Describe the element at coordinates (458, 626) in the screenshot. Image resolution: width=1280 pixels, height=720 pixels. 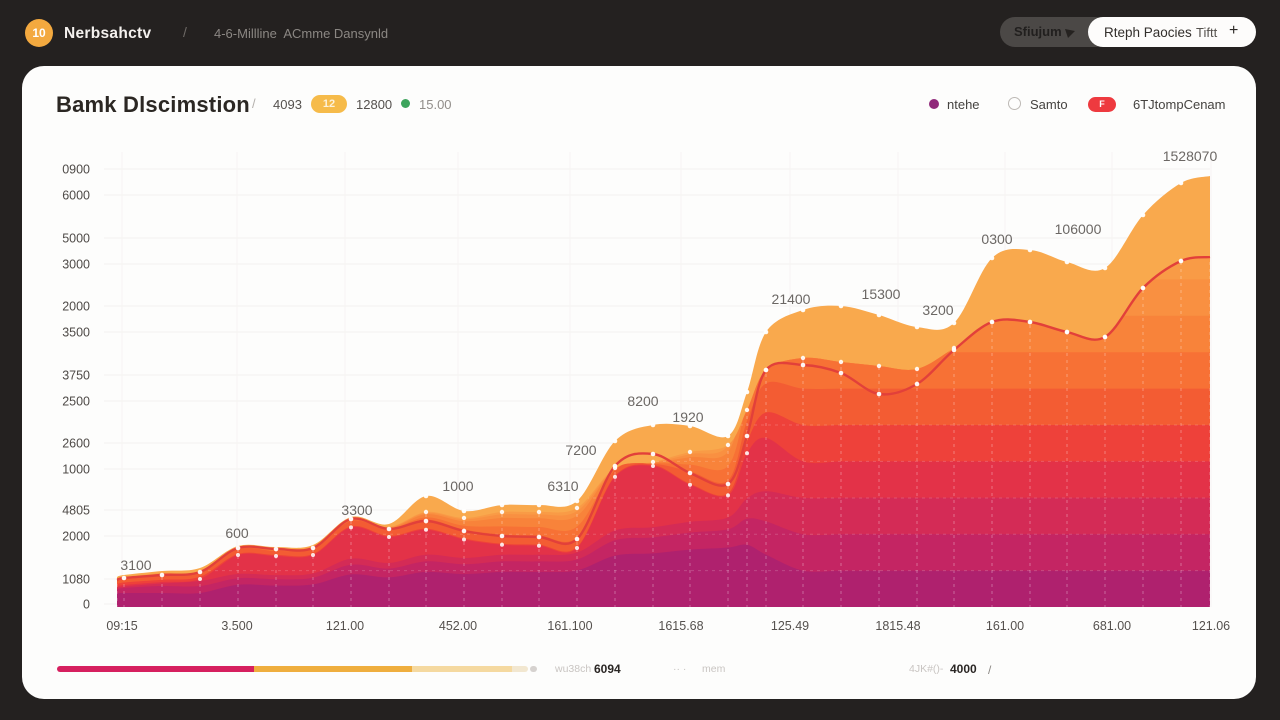
I see `svg-text: 452.00` at that location.